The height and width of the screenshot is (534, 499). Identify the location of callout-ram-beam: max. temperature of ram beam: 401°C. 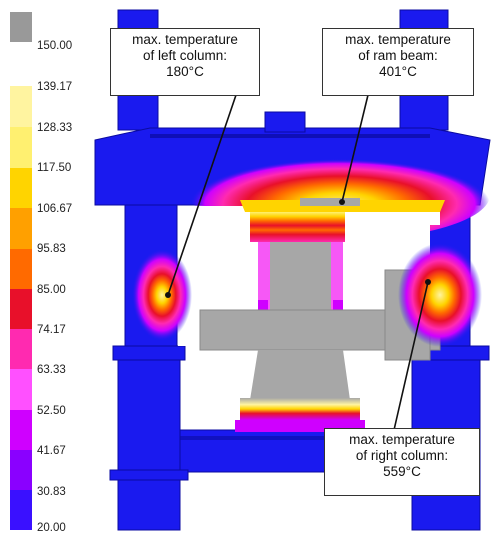
(398, 62).